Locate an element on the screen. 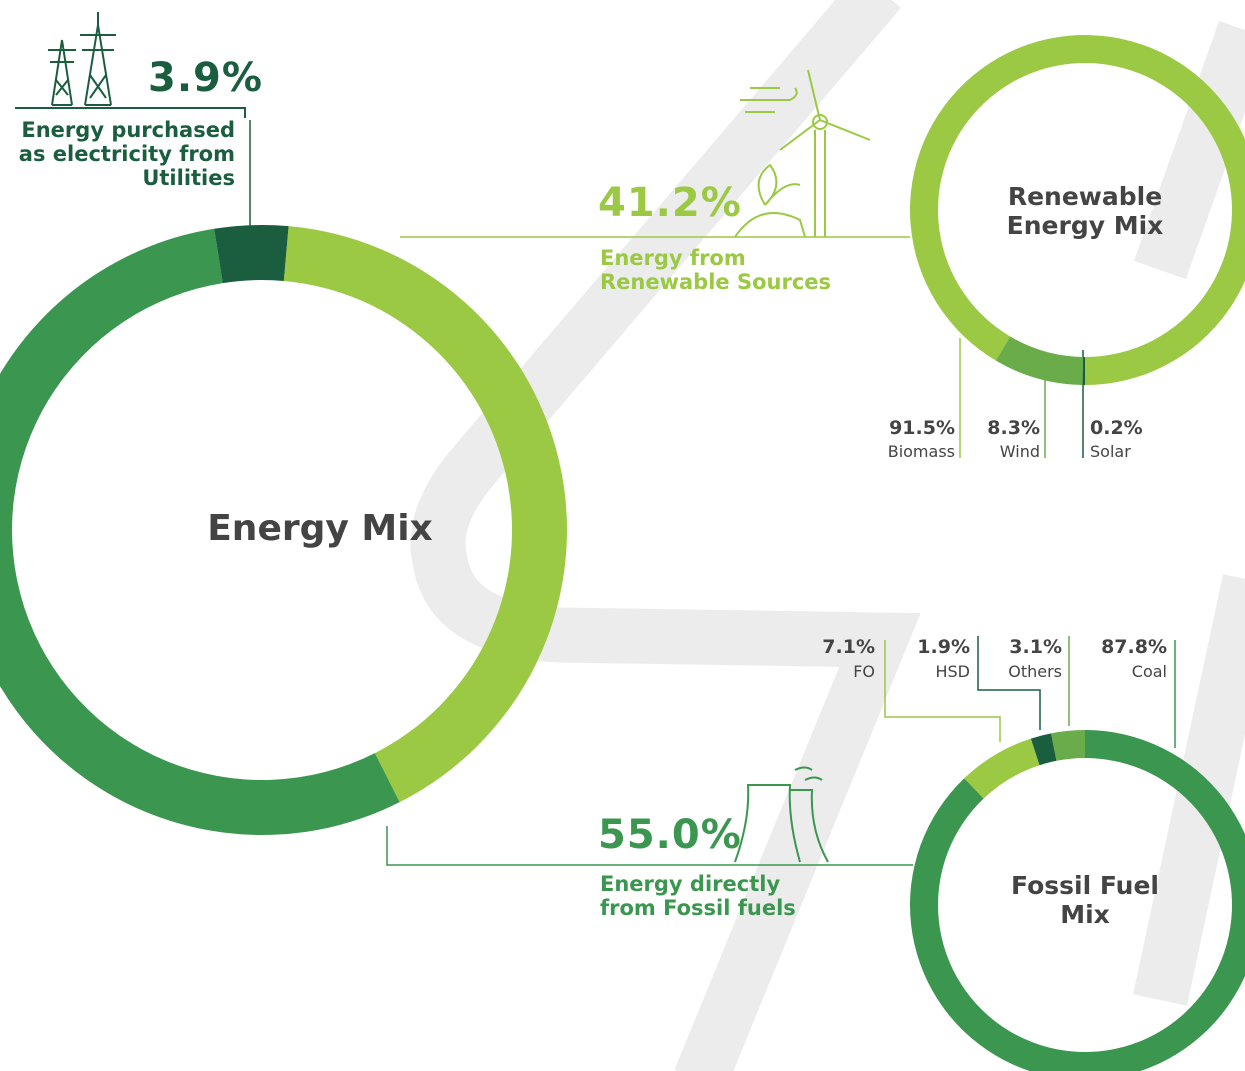 This screenshot has height=1071, width=1245. pylon-icon is located at coordinates (130, 65).